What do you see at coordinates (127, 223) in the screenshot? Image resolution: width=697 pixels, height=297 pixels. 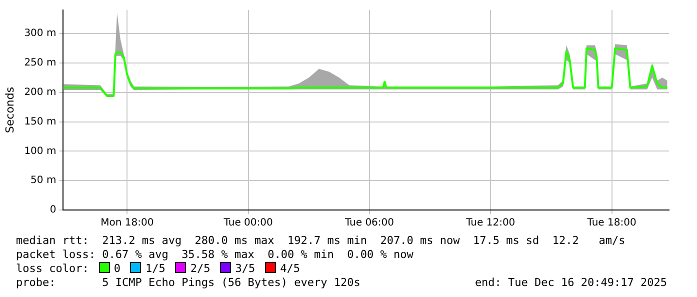 I see `x-tick-label: Mon 18:00` at bounding box center [127, 223].